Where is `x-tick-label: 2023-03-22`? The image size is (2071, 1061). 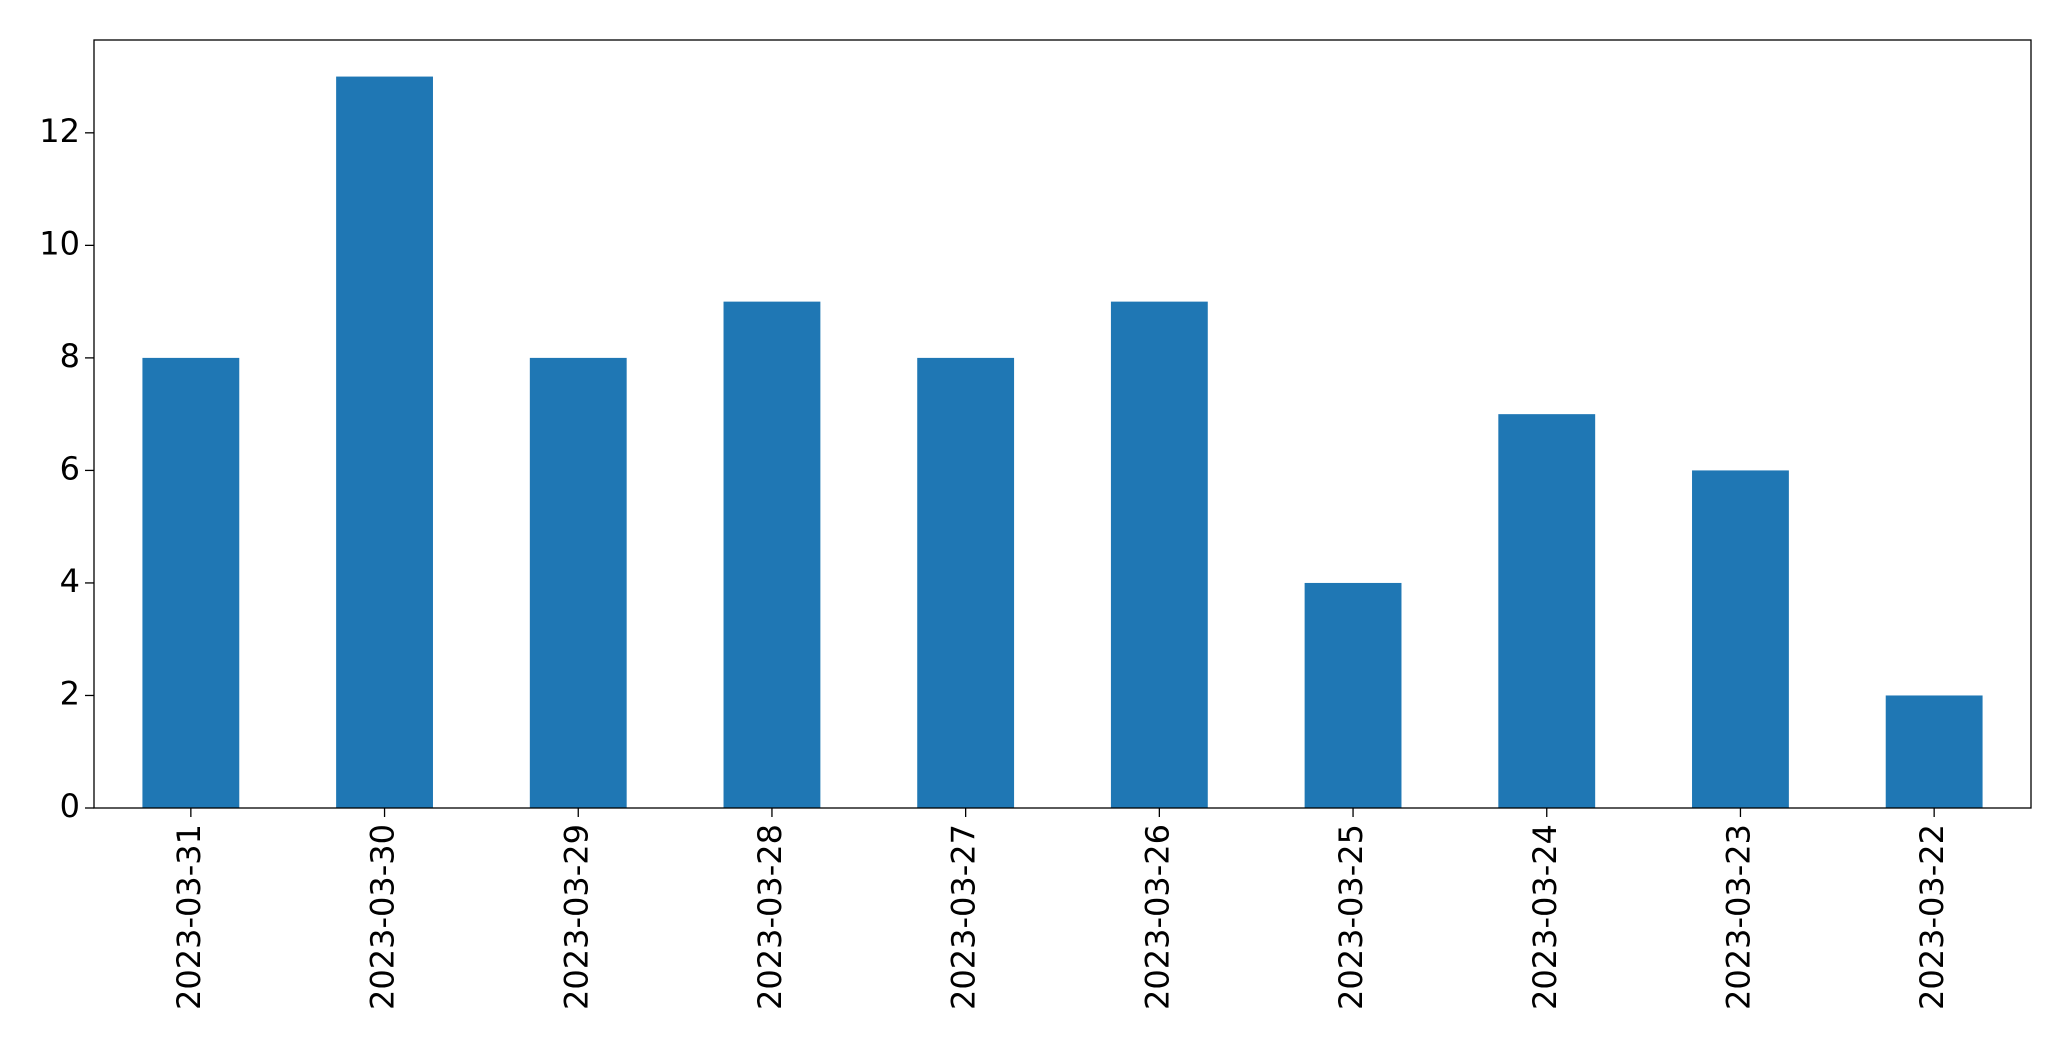 x-tick-label: 2023-03-22 is located at coordinates (1932, 917).